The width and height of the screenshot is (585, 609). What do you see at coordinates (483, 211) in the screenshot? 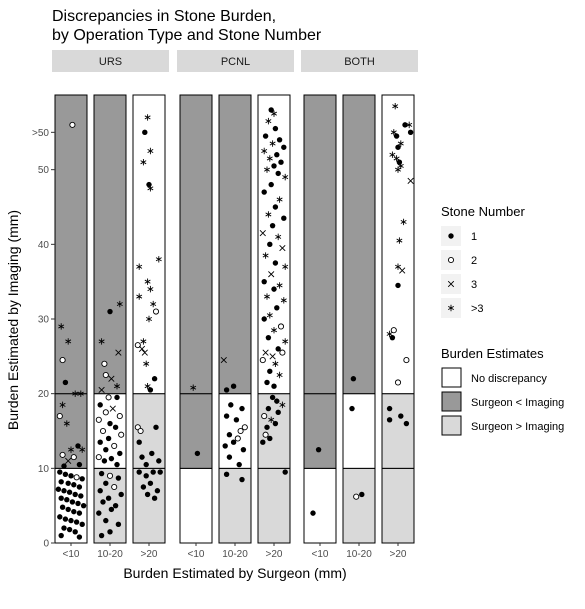
I see `legend-stone-title: Stone Number` at bounding box center [483, 211].